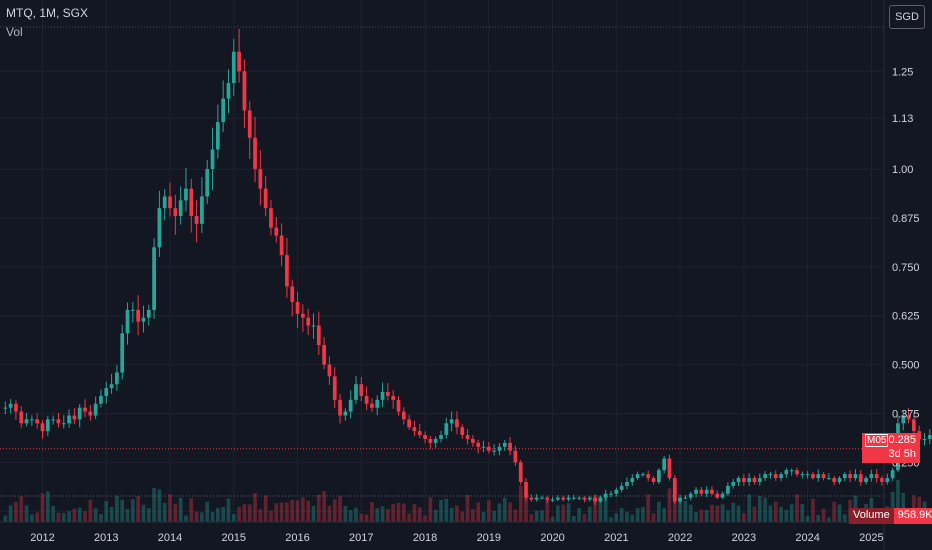 This screenshot has width=932, height=550. What do you see at coordinates (744, 538) in the screenshot?
I see `x-tick-label: 2023` at bounding box center [744, 538].